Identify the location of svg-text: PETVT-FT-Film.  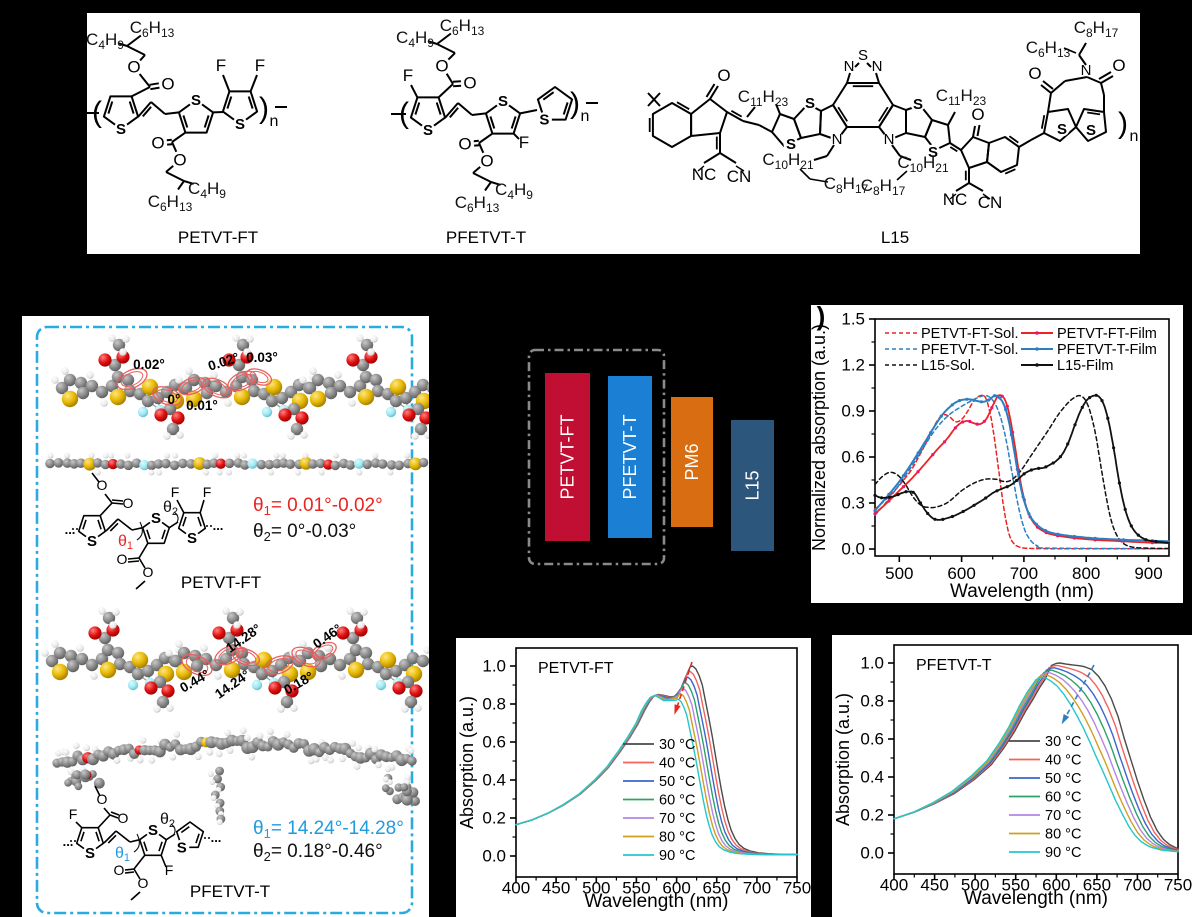
(1107, 334).